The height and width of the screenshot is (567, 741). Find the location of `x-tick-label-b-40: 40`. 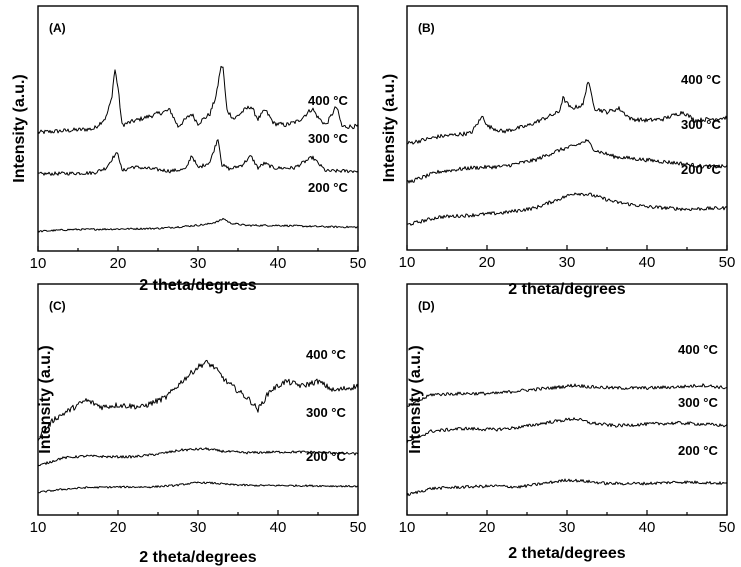

x-tick-label-b-40: 40 is located at coordinates (647, 262).